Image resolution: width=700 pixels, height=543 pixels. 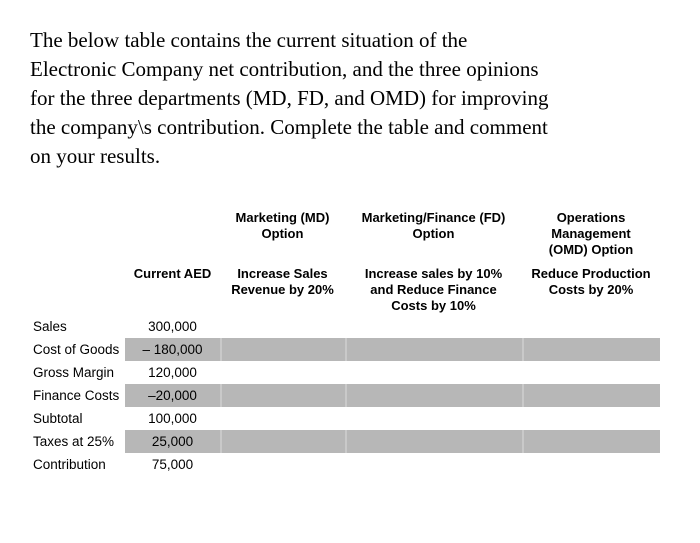 I want to click on row-label: Taxes at 25%, so click(x=74, y=441).